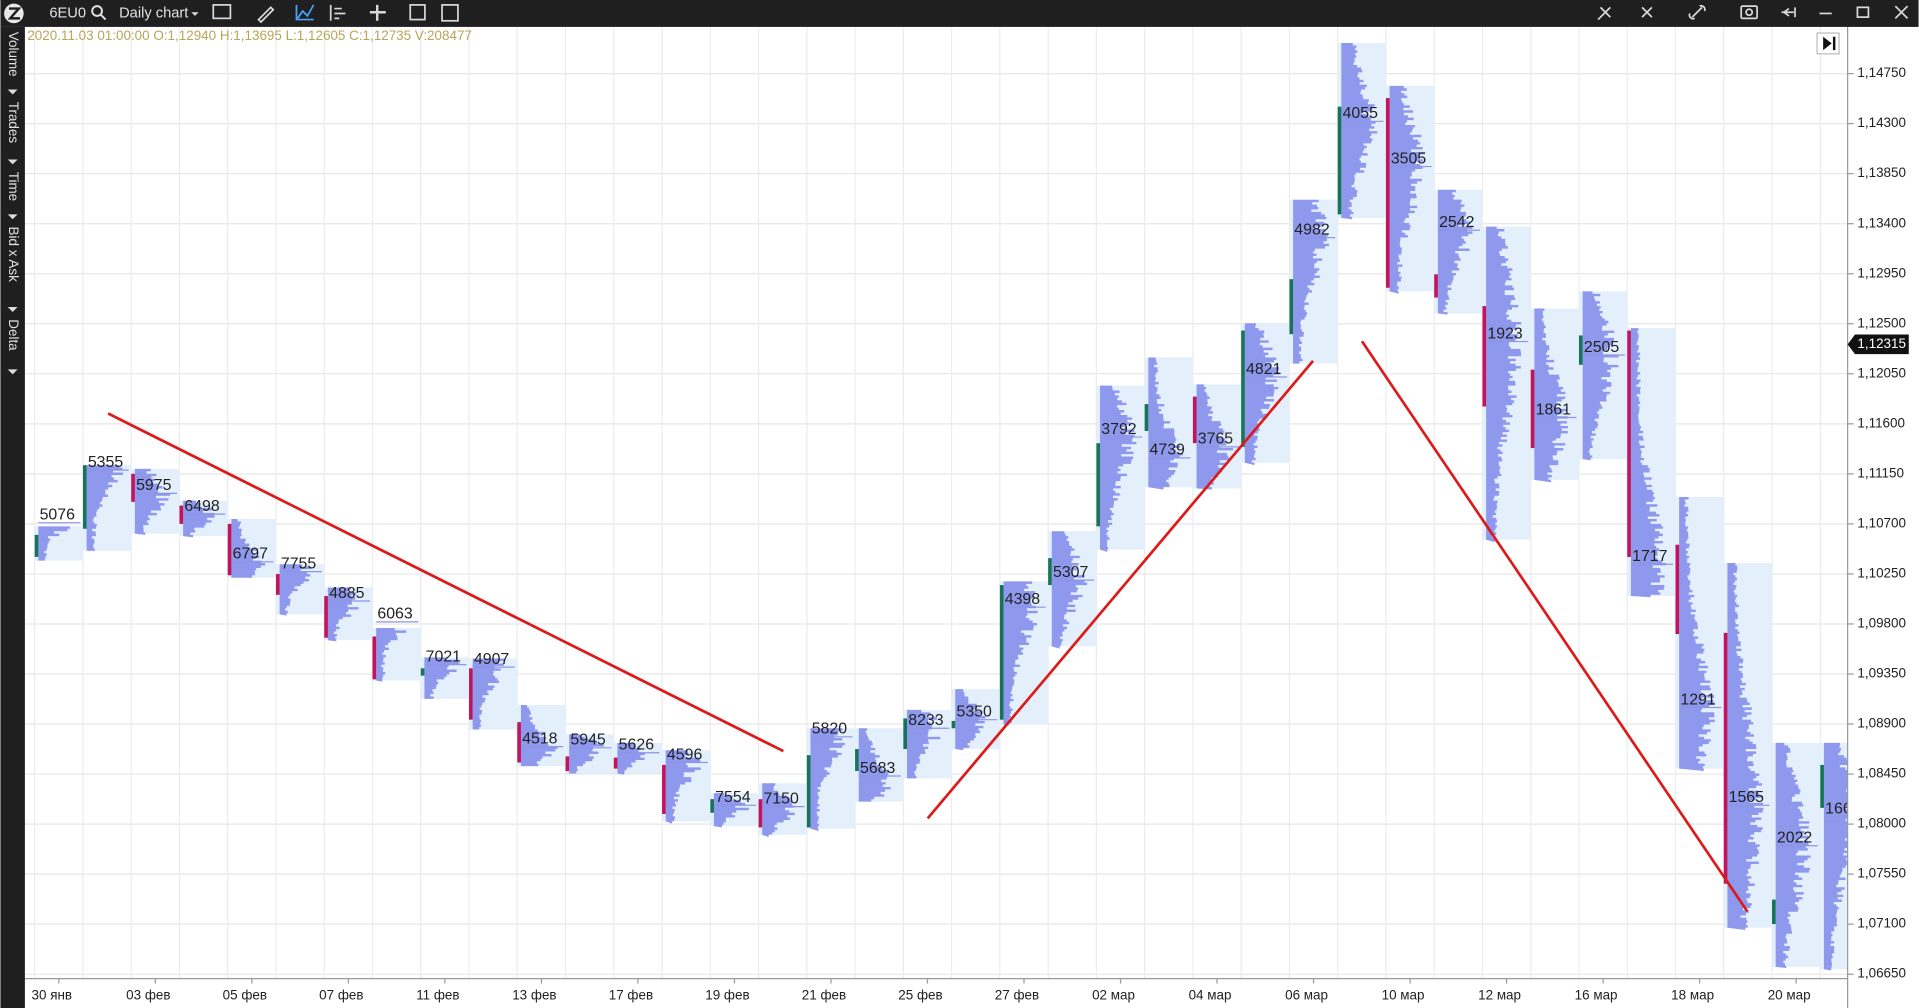 Image resolution: width=1919 pixels, height=1008 pixels. What do you see at coordinates (153, 13) in the screenshot?
I see `chart-name: Daily chart` at bounding box center [153, 13].